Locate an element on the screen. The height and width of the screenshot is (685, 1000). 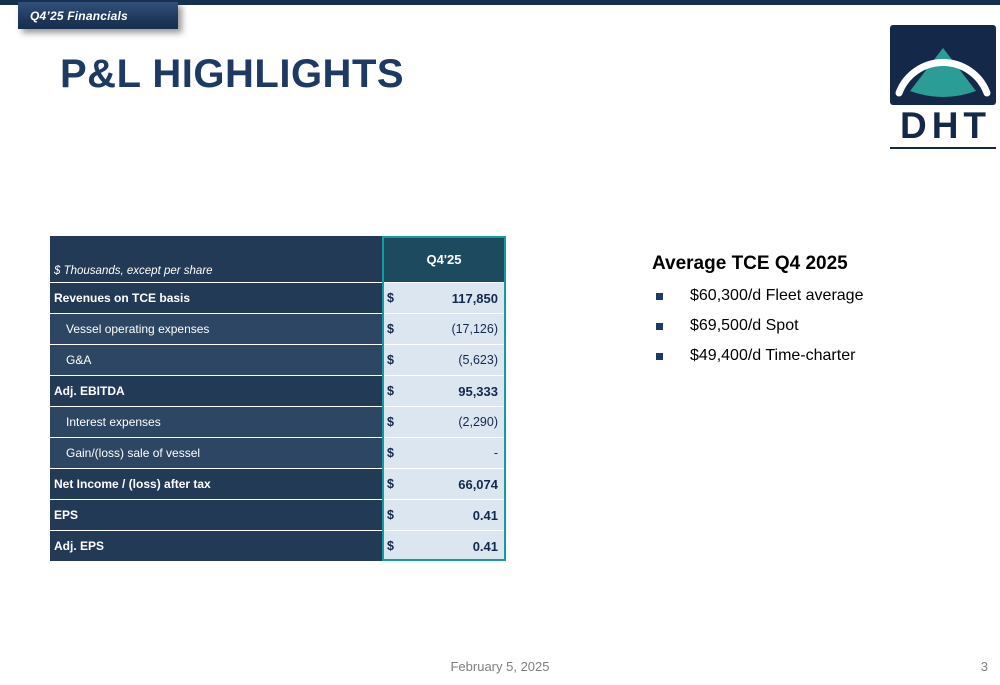
table-row: Vessel operating expenses $ (17,126) is located at coordinates (278, 329).